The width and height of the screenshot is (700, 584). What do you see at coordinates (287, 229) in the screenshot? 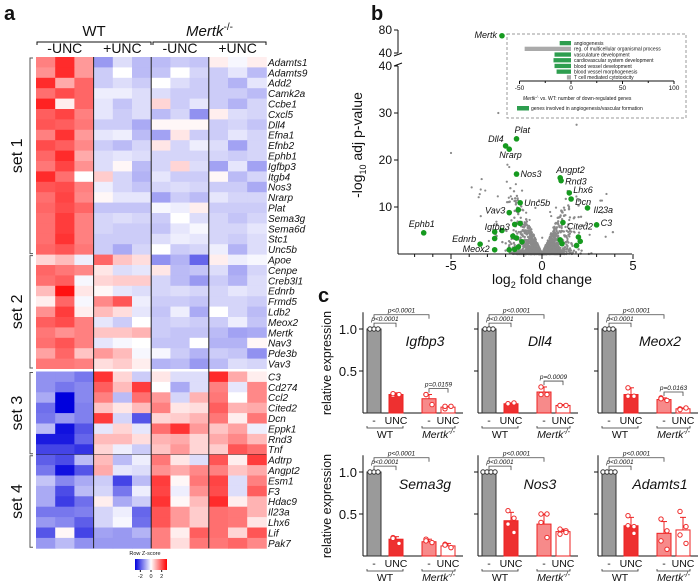
I see `gene-label: Sema6d` at bounding box center [287, 229].